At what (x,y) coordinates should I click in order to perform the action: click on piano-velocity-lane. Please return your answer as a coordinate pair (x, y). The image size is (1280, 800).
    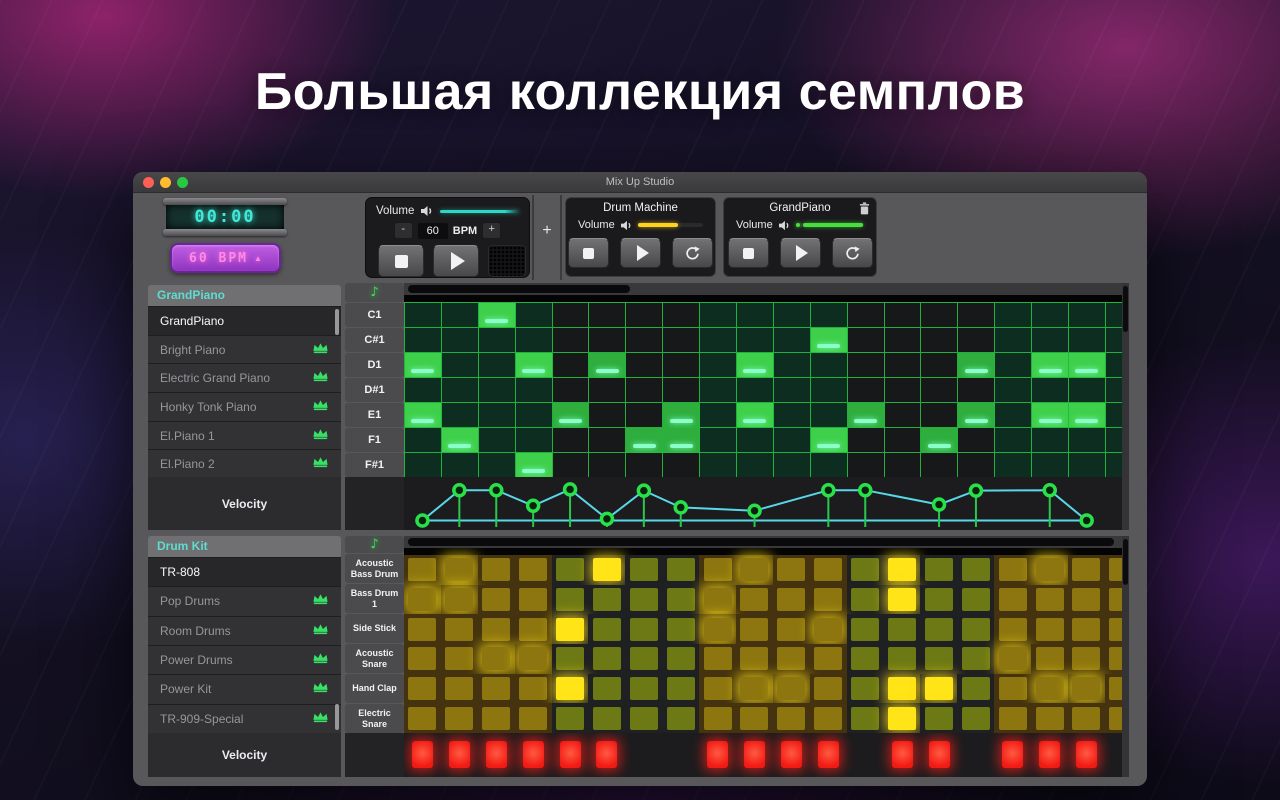
    Looking at the image, I should click on (763, 503).